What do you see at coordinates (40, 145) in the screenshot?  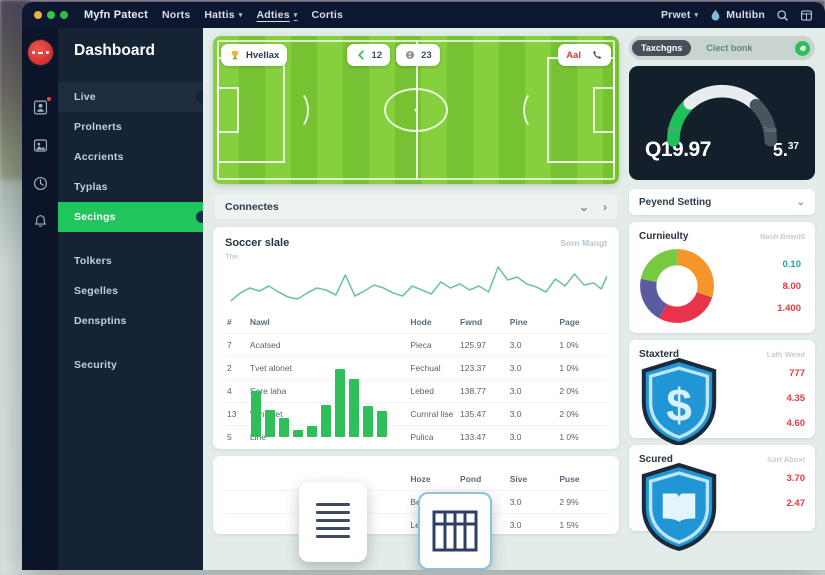 I see `image-icon` at bounding box center [40, 145].